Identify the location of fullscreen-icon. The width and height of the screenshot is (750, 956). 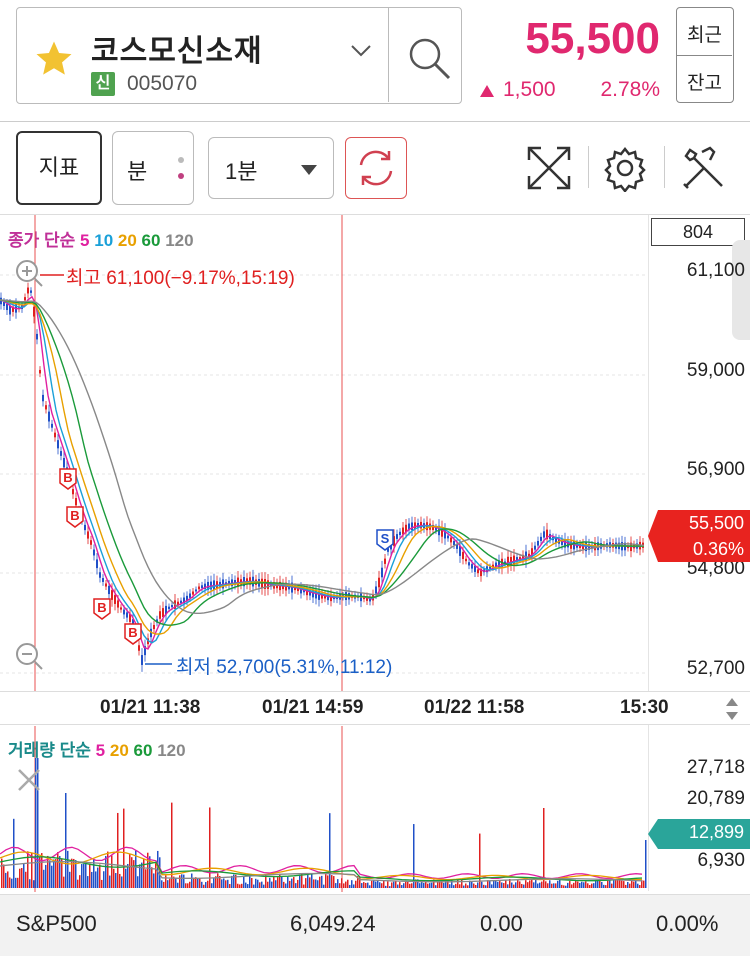
(549, 168).